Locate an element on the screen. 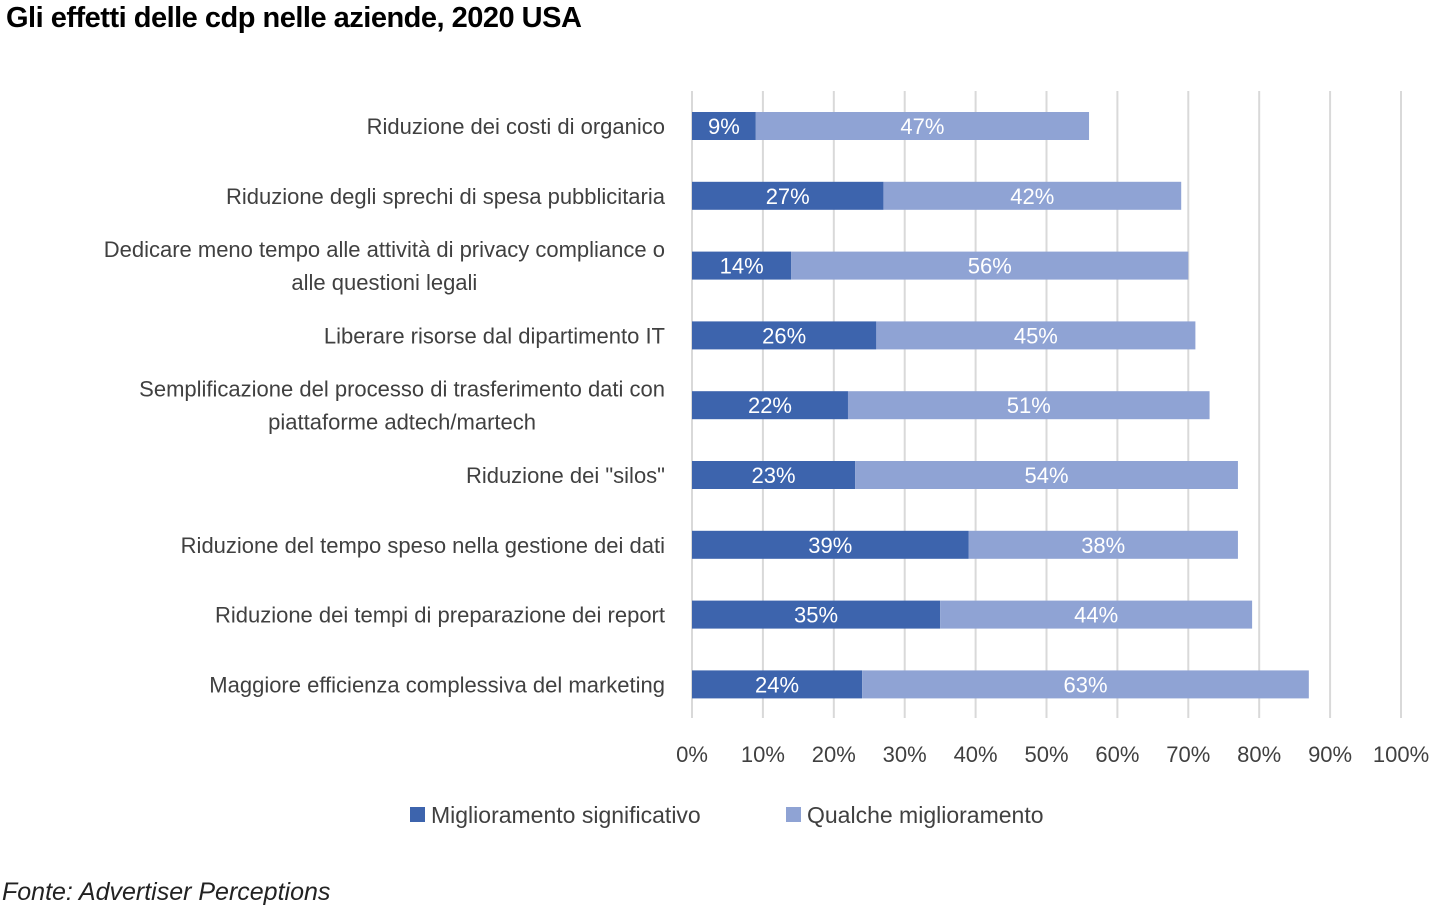  bar-value-label: 45% is located at coordinates (1036, 335).